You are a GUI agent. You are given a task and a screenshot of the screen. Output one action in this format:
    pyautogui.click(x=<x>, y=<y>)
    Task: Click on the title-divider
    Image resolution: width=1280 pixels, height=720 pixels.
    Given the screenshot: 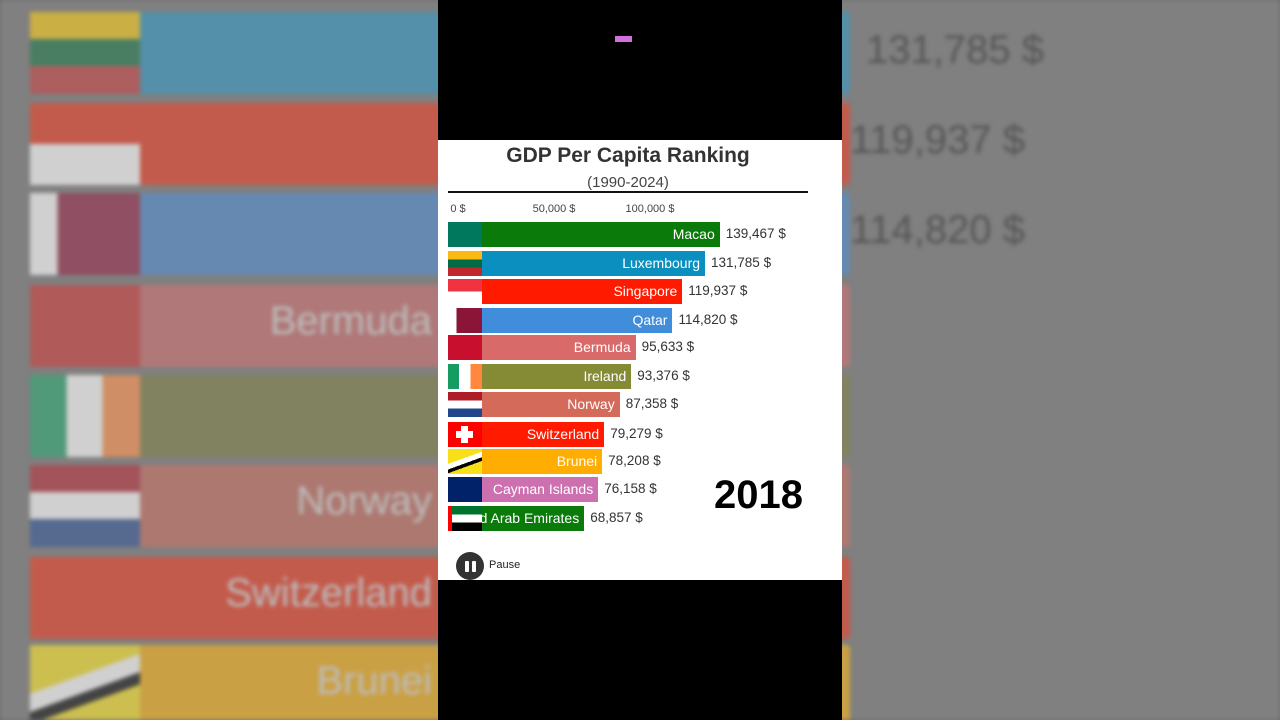 What is the action you would take?
    pyautogui.click(x=628, y=192)
    